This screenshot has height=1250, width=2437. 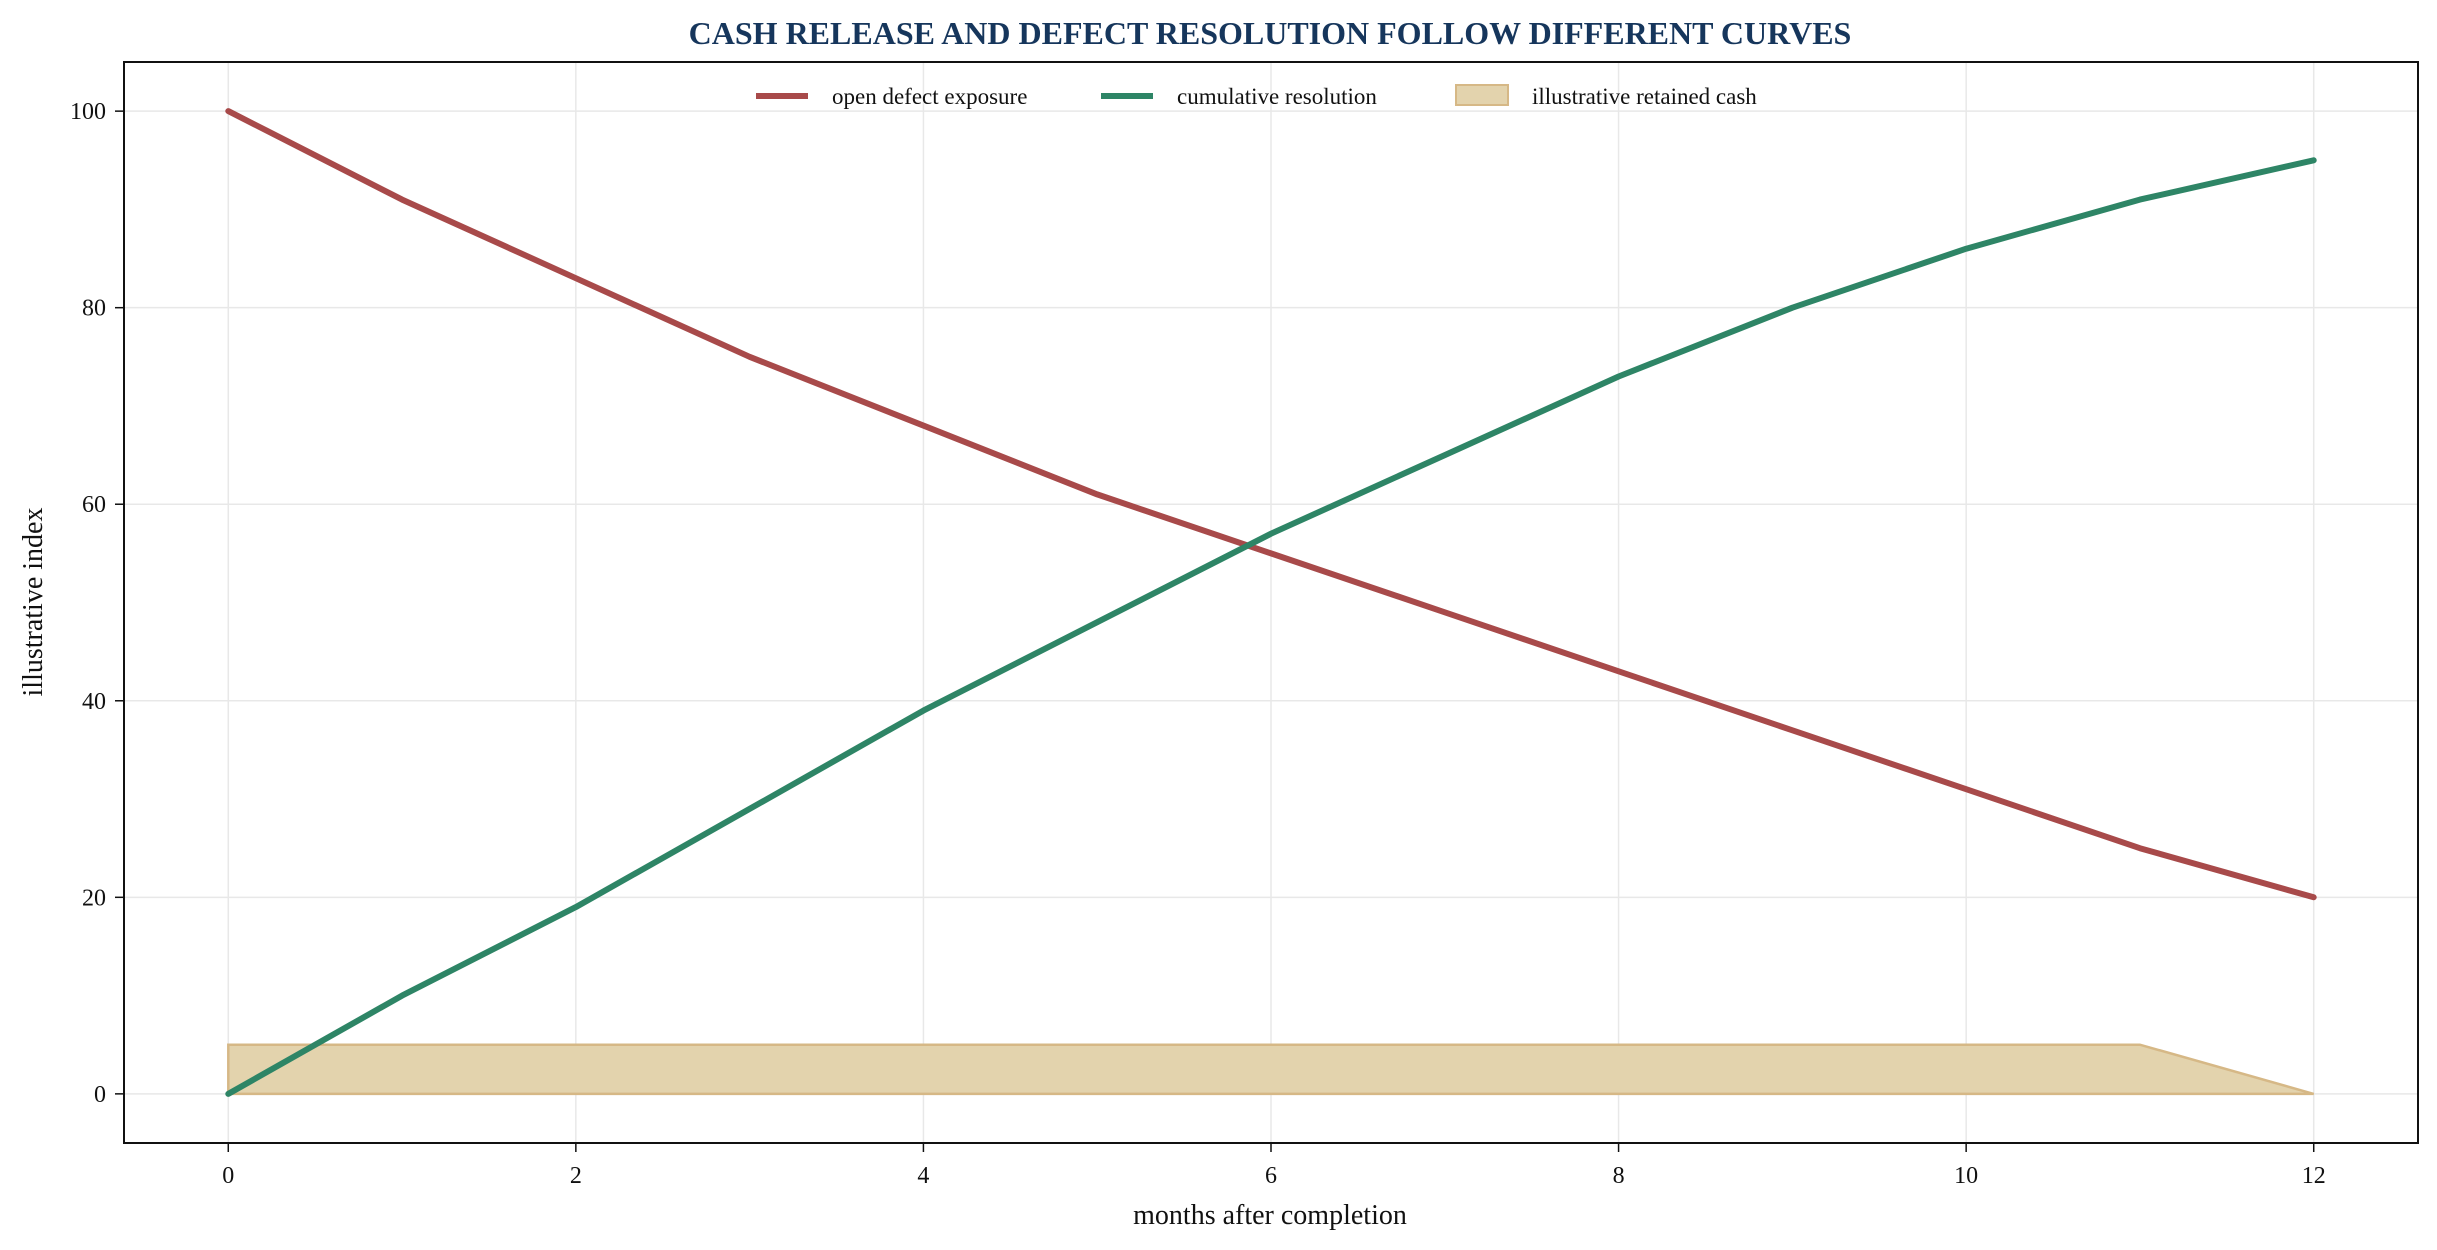 What do you see at coordinates (1277, 96) in the screenshot?
I see `legend-label: cumulative resolution` at bounding box center [1277, 96].